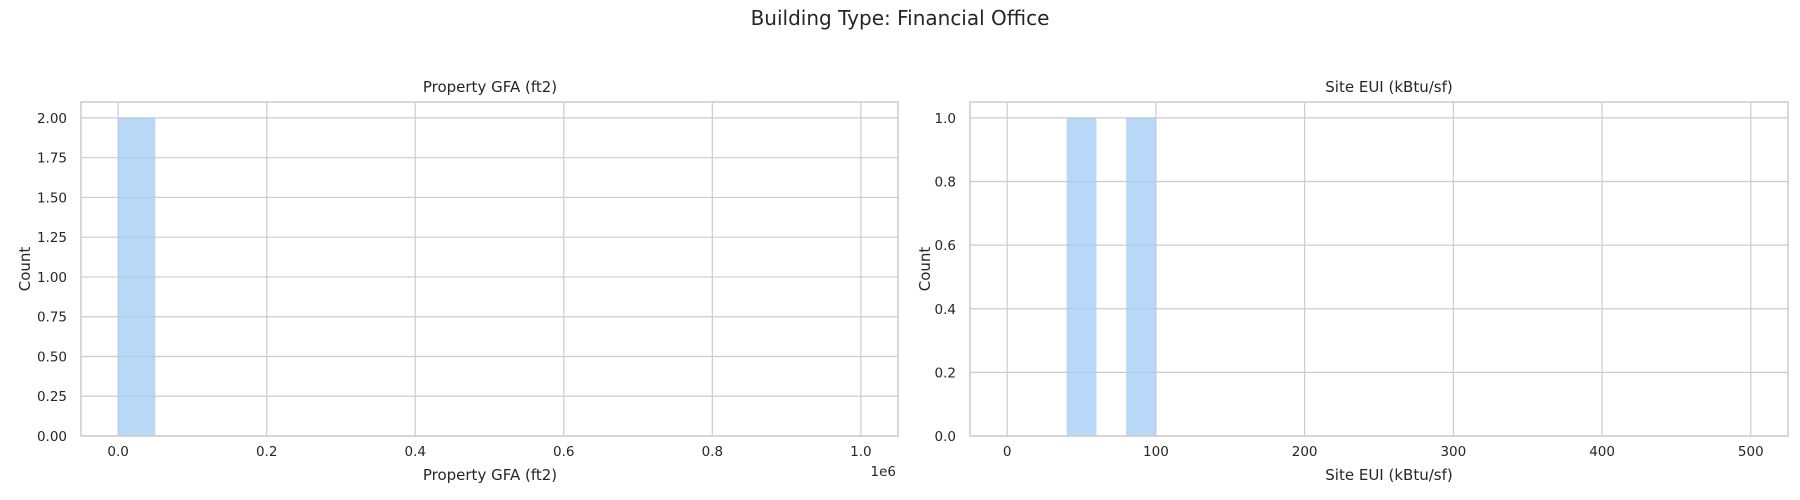 The image size is (1800, 500). What do you see at coordinates (1156, 452) in the screenshot?
I see `x-tick-label: 100` at bounding box center [1156, 452].